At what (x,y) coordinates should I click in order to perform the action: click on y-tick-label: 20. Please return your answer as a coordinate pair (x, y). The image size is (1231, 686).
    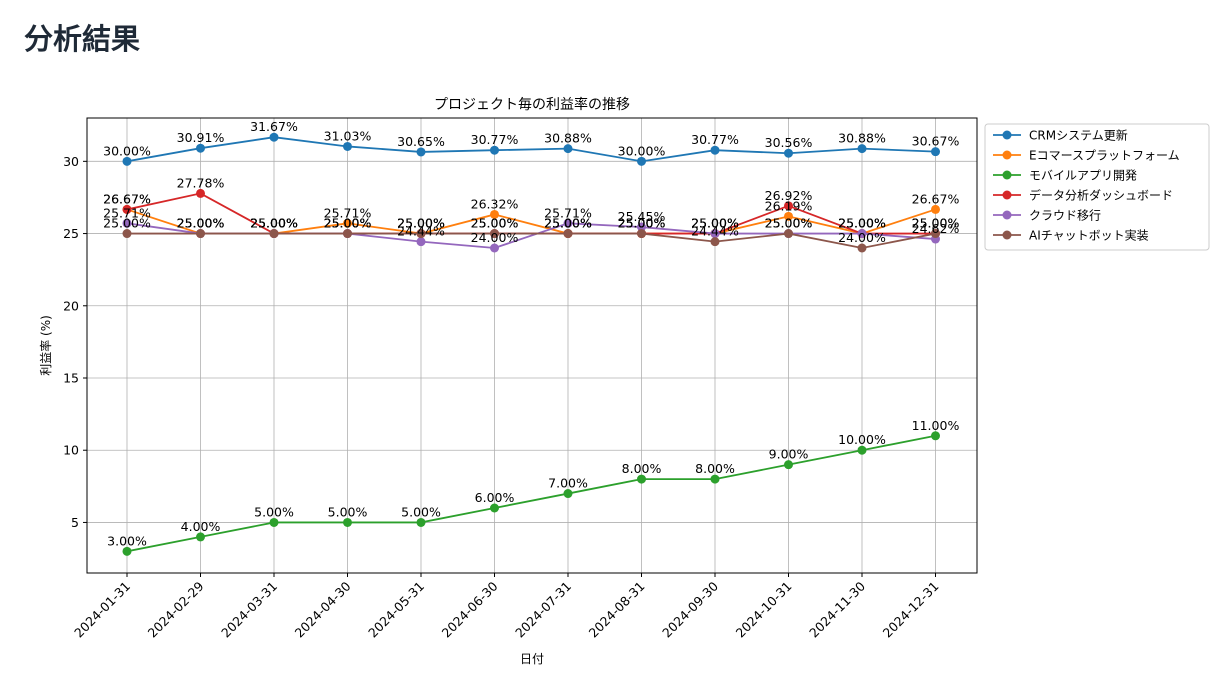
    Looking at the image, I should click on (71, 305).